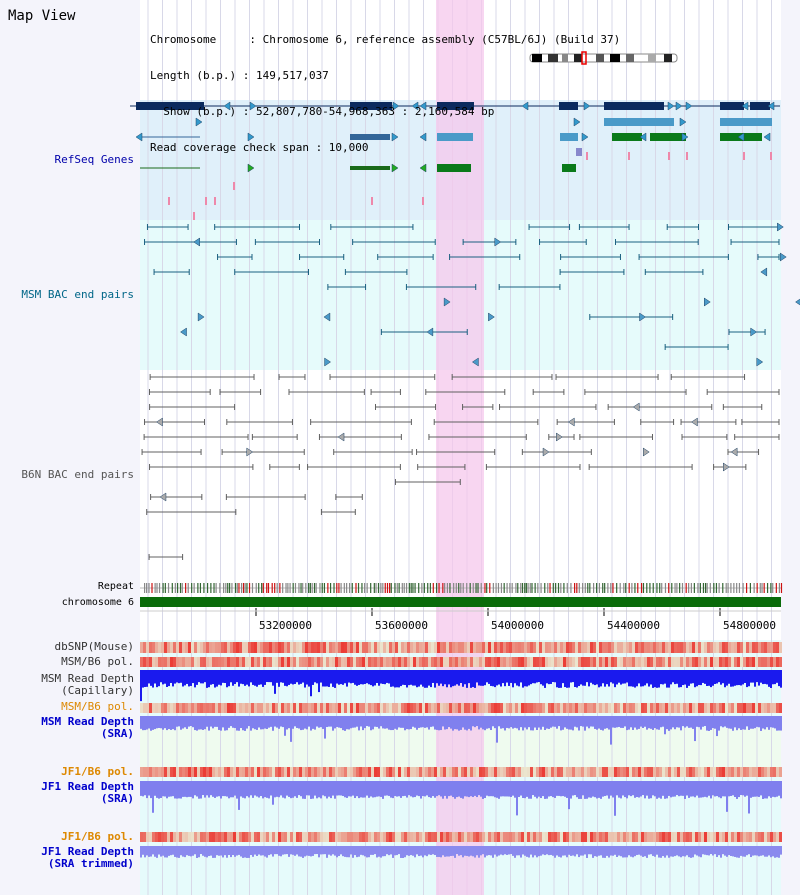 The width and height of the screenshot is (800, 895). Describe the element at coordinates (115, 586) in the screenshot. I see `track-label-repeat: Repeat` at that location.